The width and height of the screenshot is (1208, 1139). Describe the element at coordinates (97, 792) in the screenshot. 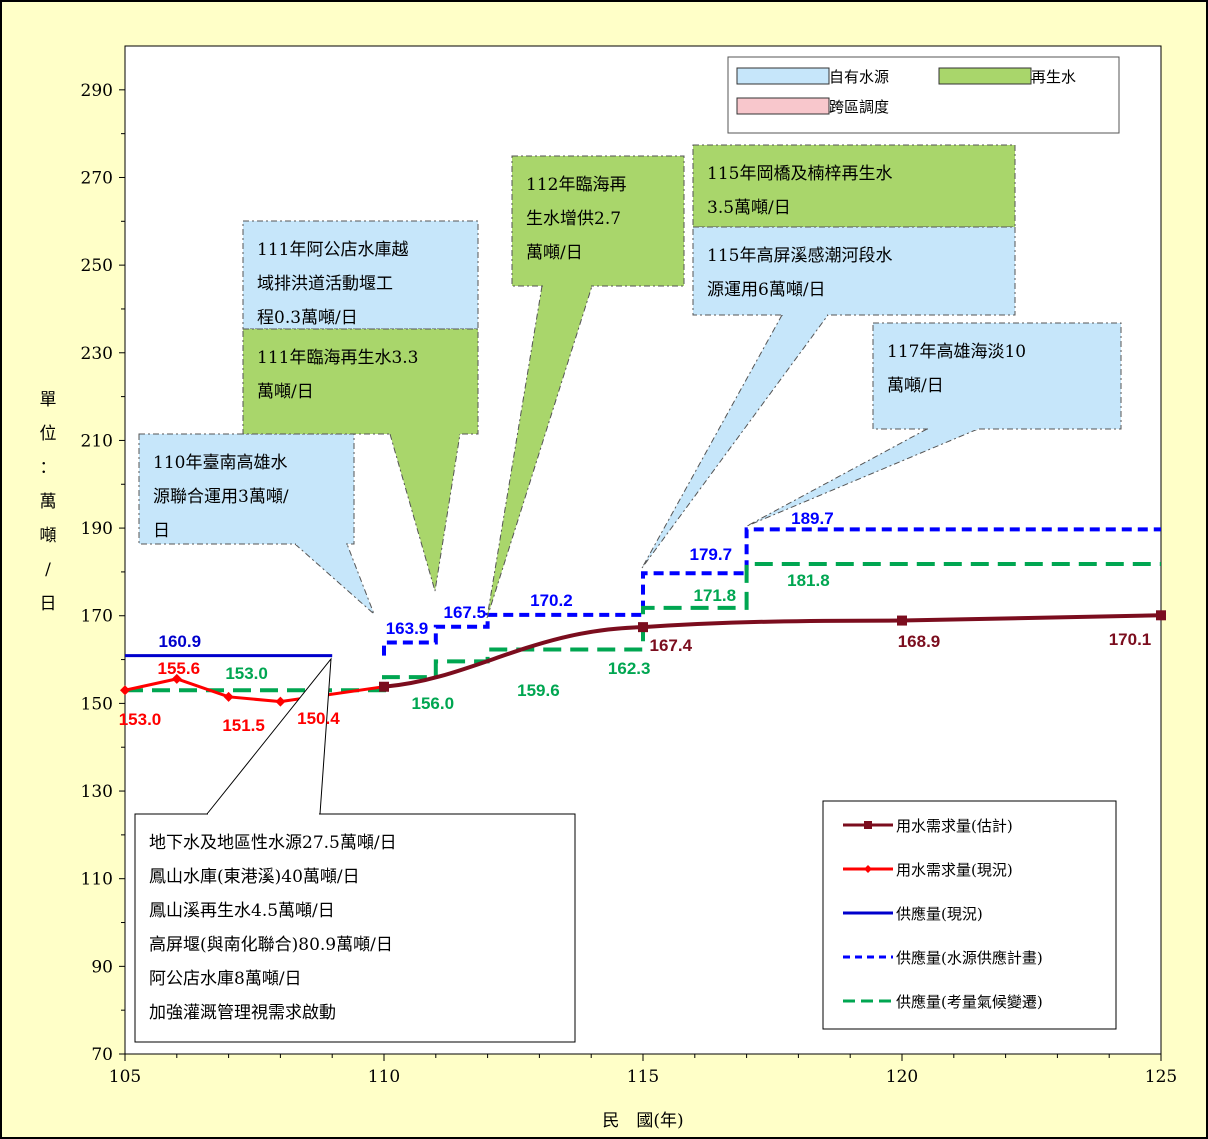

I see `y-tick-label: 130` at that location.